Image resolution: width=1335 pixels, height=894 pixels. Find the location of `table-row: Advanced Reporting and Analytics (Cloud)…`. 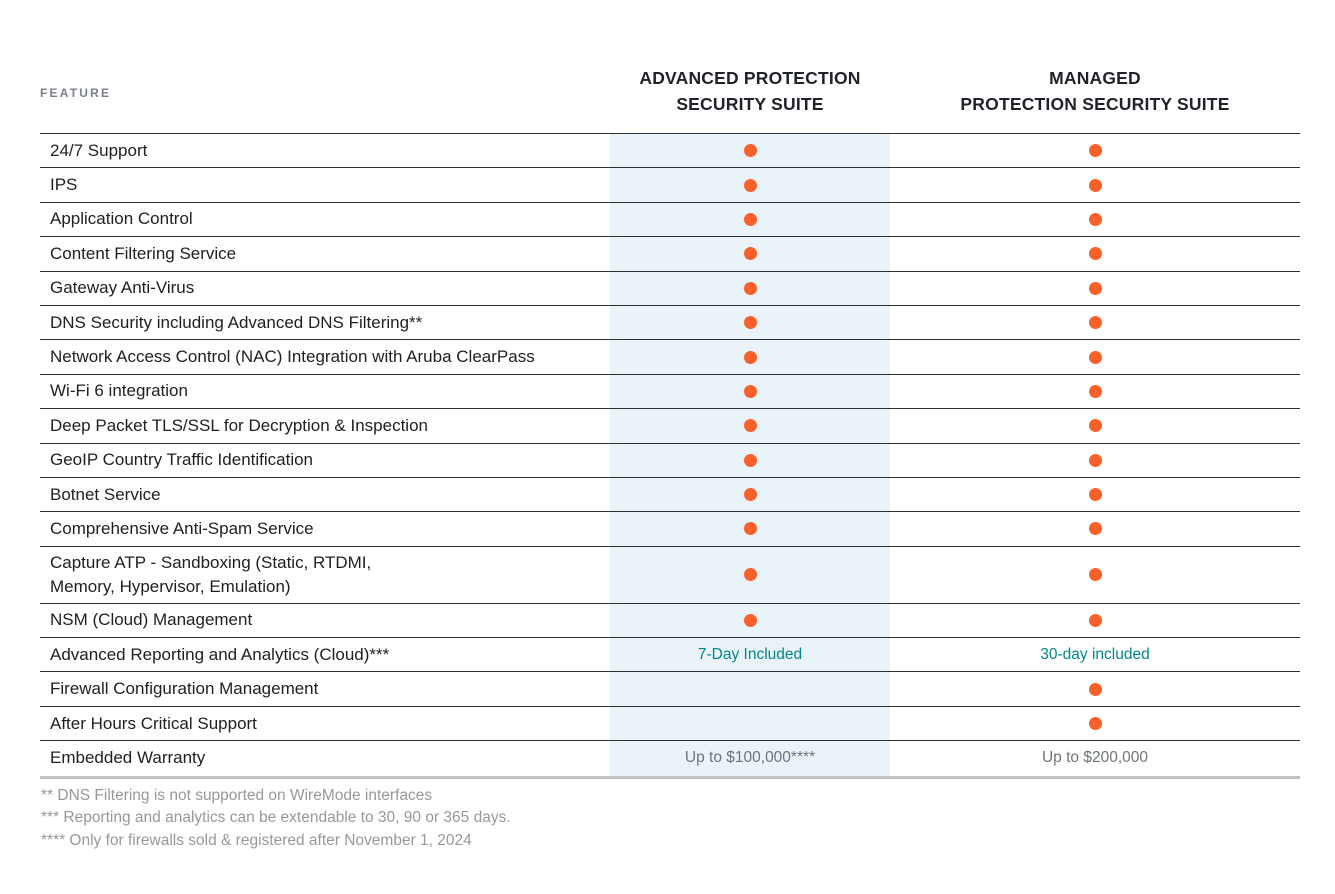

table-row: Advanced Reporting and Analytics (Cloud)… is located at coordinates (670, 655).